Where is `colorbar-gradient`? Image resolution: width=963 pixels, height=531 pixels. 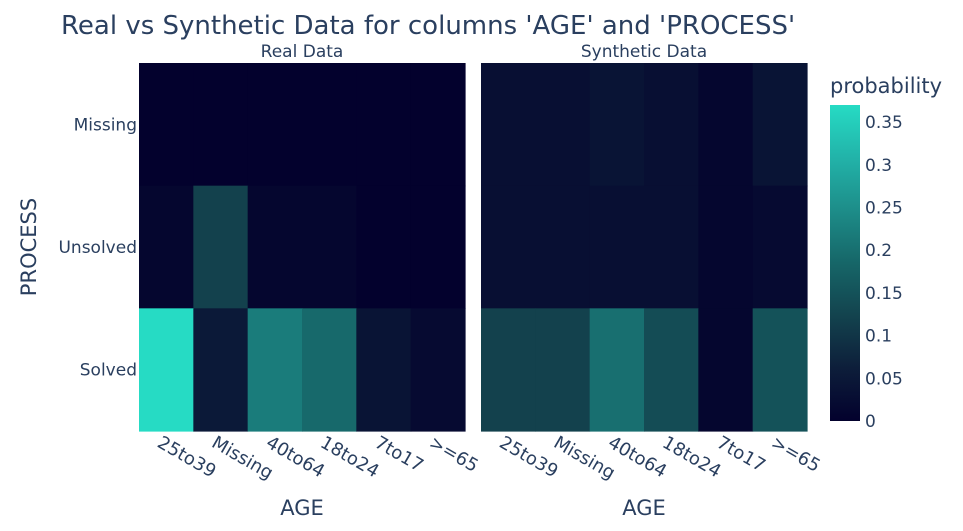
colorbar-gradient is located at coordinates (845, 263).